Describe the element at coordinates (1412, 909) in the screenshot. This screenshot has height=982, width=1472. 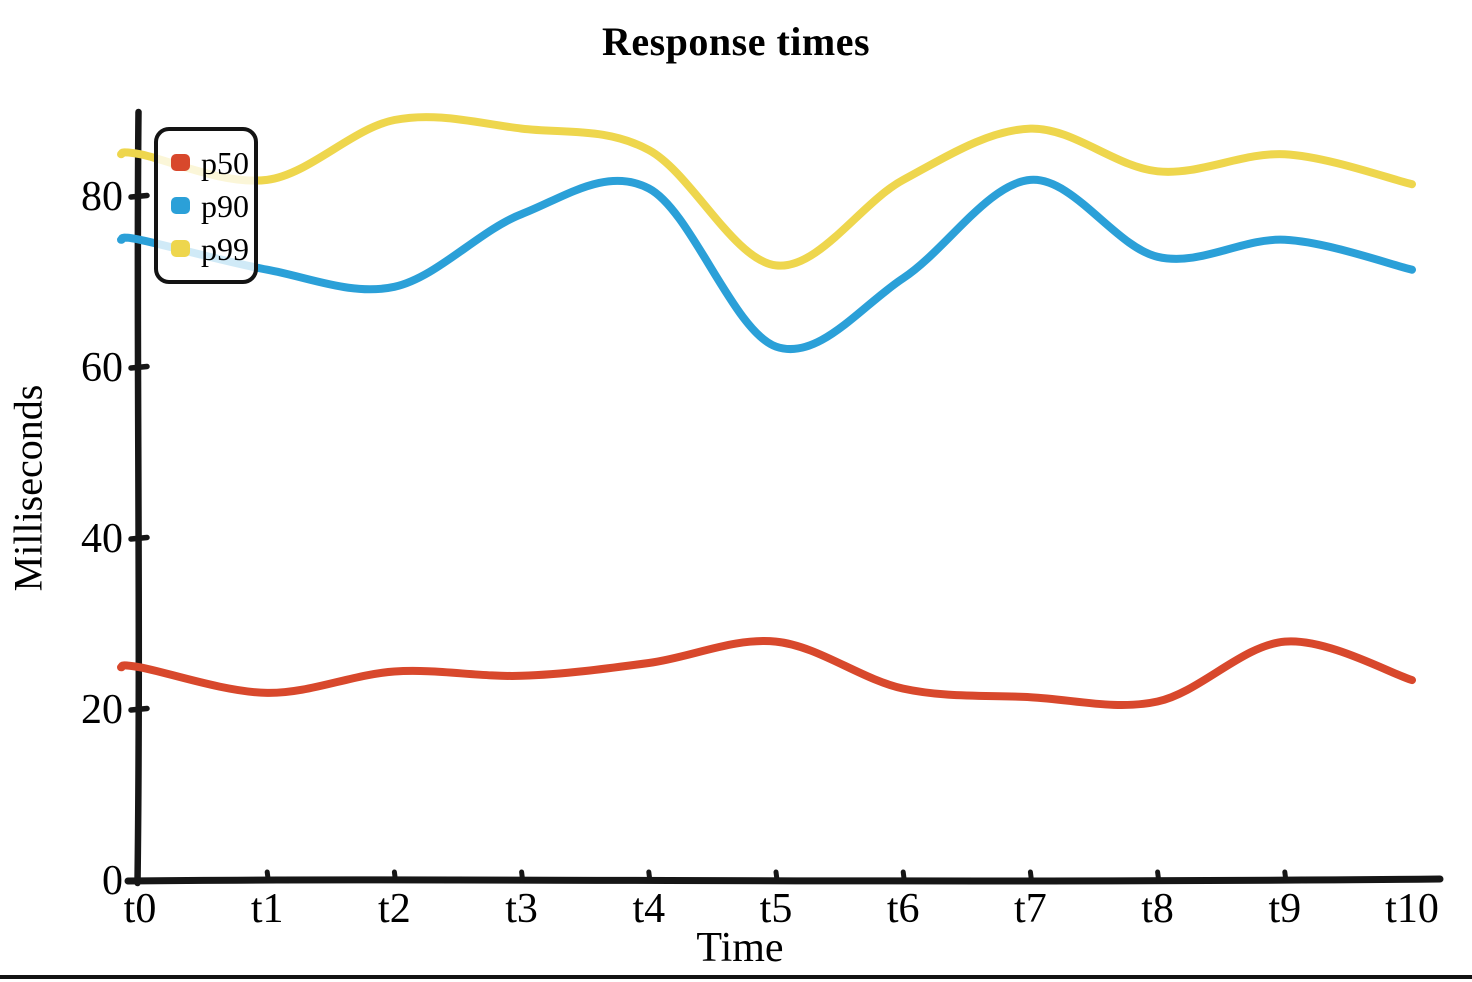
I see `x-tick-label-t10: t10` at that location.